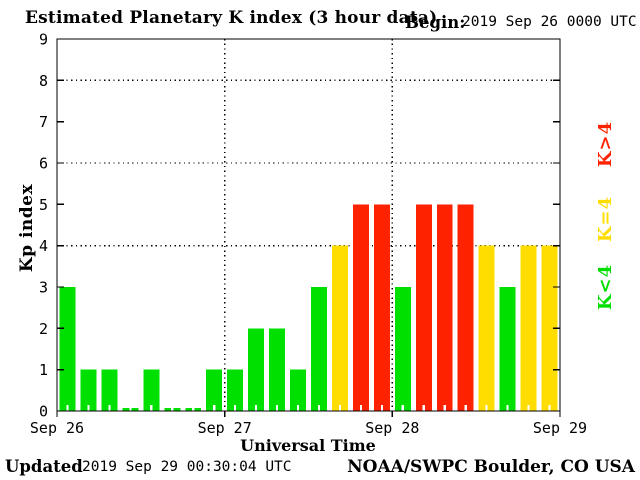 This screenshot has width=640, height=480. I want to click on legend-k-below-4: K<4, so click(605, 287).